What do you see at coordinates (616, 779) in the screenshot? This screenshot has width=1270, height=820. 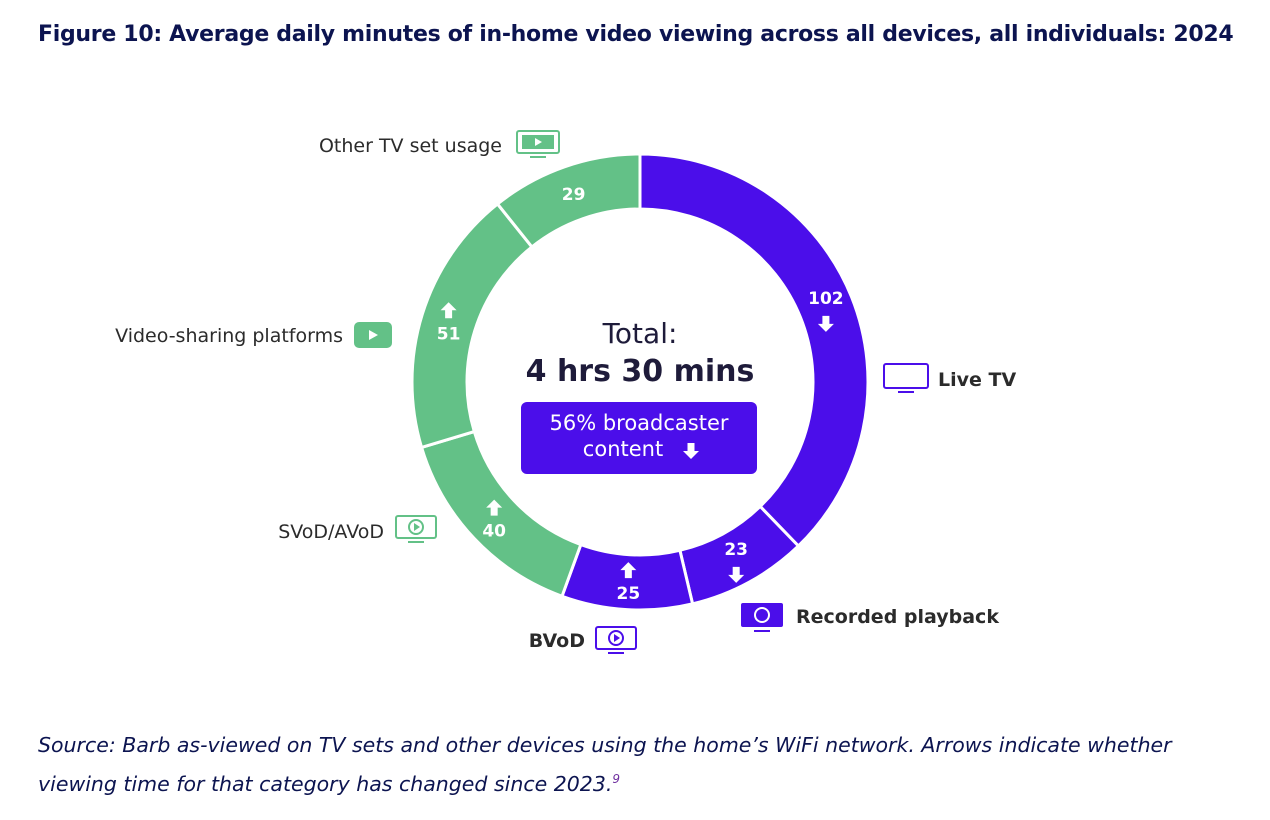 I see `footnote-ref: 9` at bounding box center [616, 779].